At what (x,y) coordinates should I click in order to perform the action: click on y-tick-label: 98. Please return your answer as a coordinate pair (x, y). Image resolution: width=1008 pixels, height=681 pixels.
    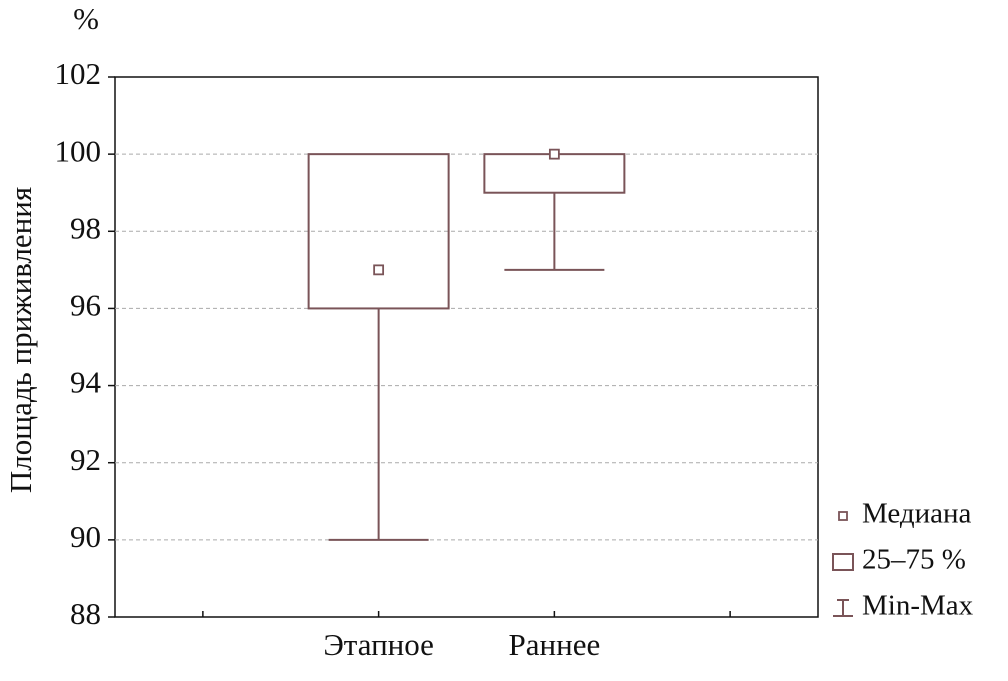
    Looking at the image, I should click on (85, 227).